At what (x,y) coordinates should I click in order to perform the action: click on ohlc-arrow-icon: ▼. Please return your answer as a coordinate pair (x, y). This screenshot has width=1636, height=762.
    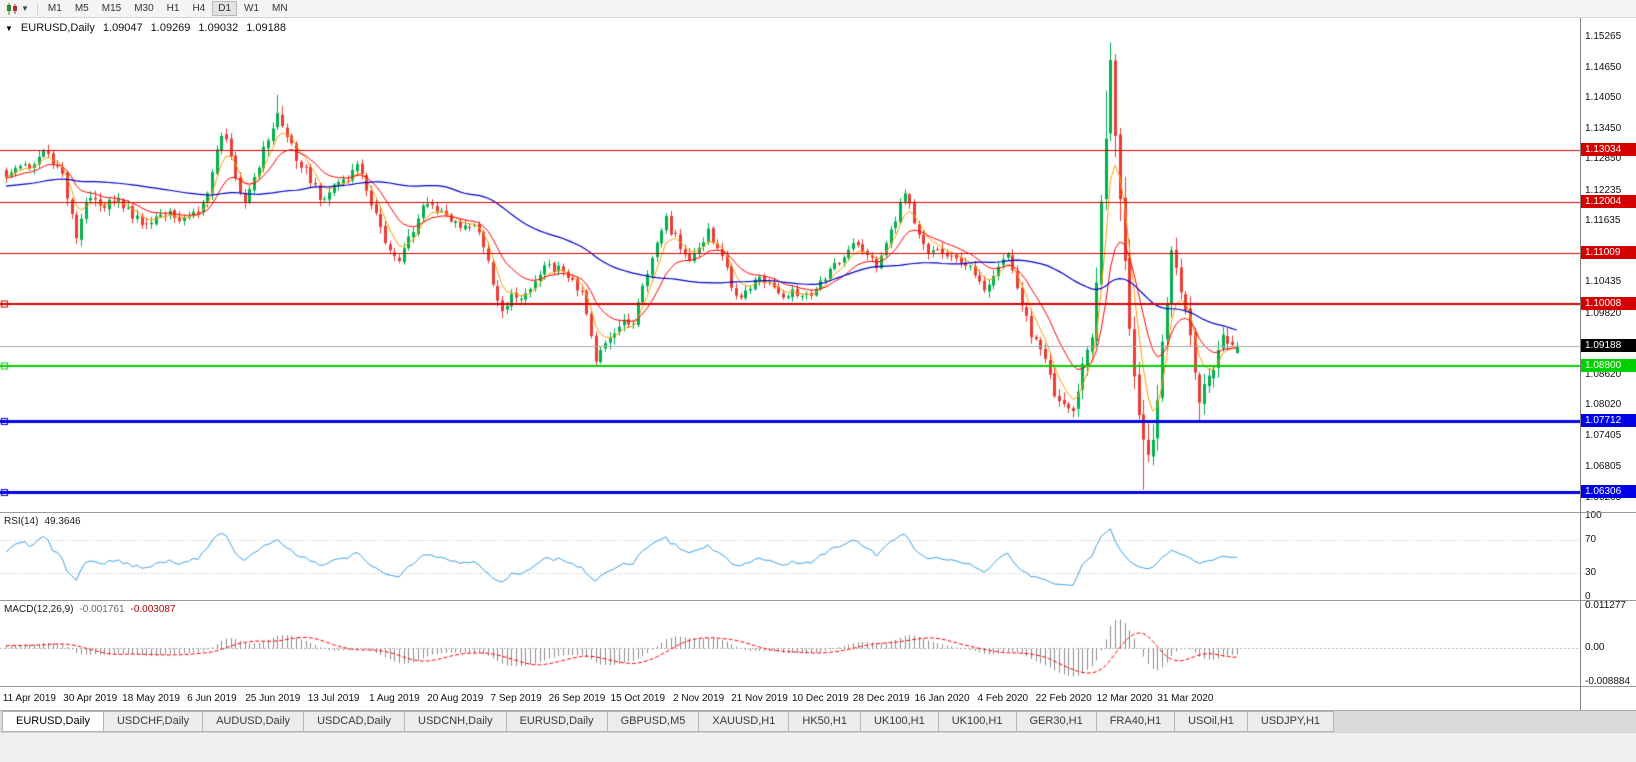
    Looking at the image, I should click on (9, 28).